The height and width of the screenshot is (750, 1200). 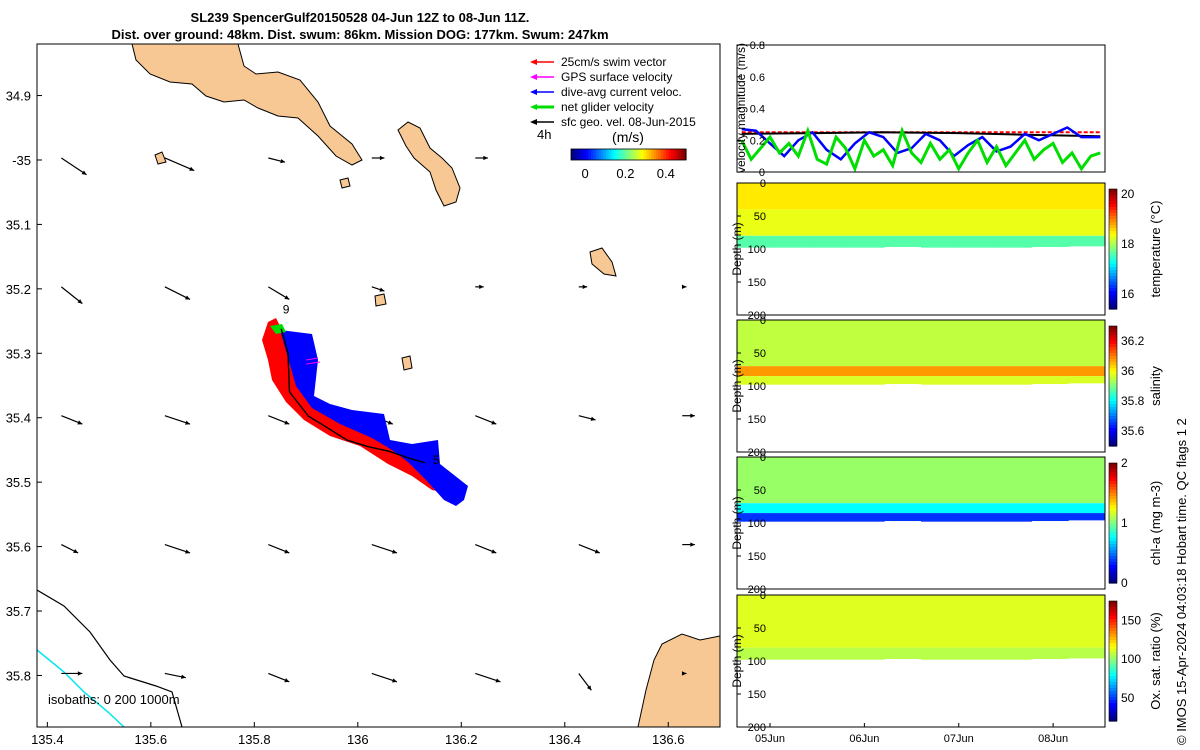 I want to click on day-label: 5, so click(x=436, y=460).